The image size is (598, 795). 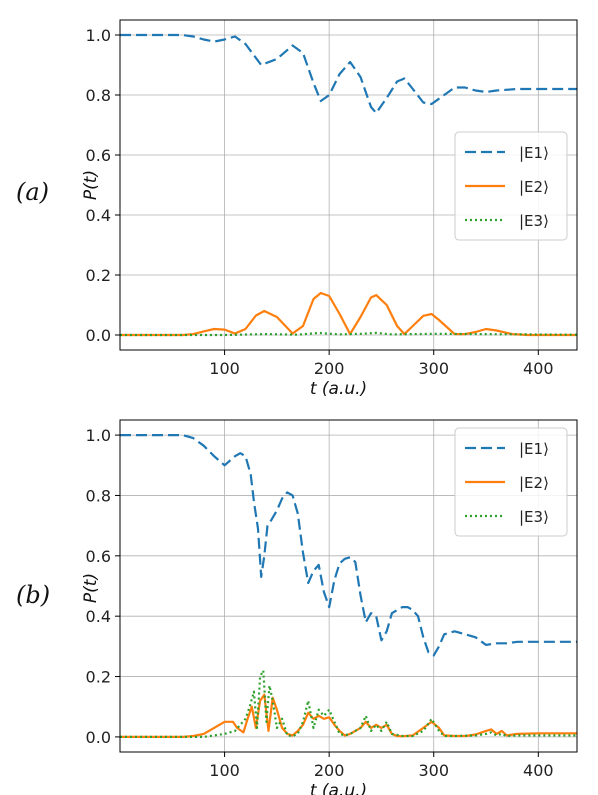 What do you see at coordinates (33, 595) in the screenshot?
I see `panel-label: (b)` at bounding box center [33, 595].